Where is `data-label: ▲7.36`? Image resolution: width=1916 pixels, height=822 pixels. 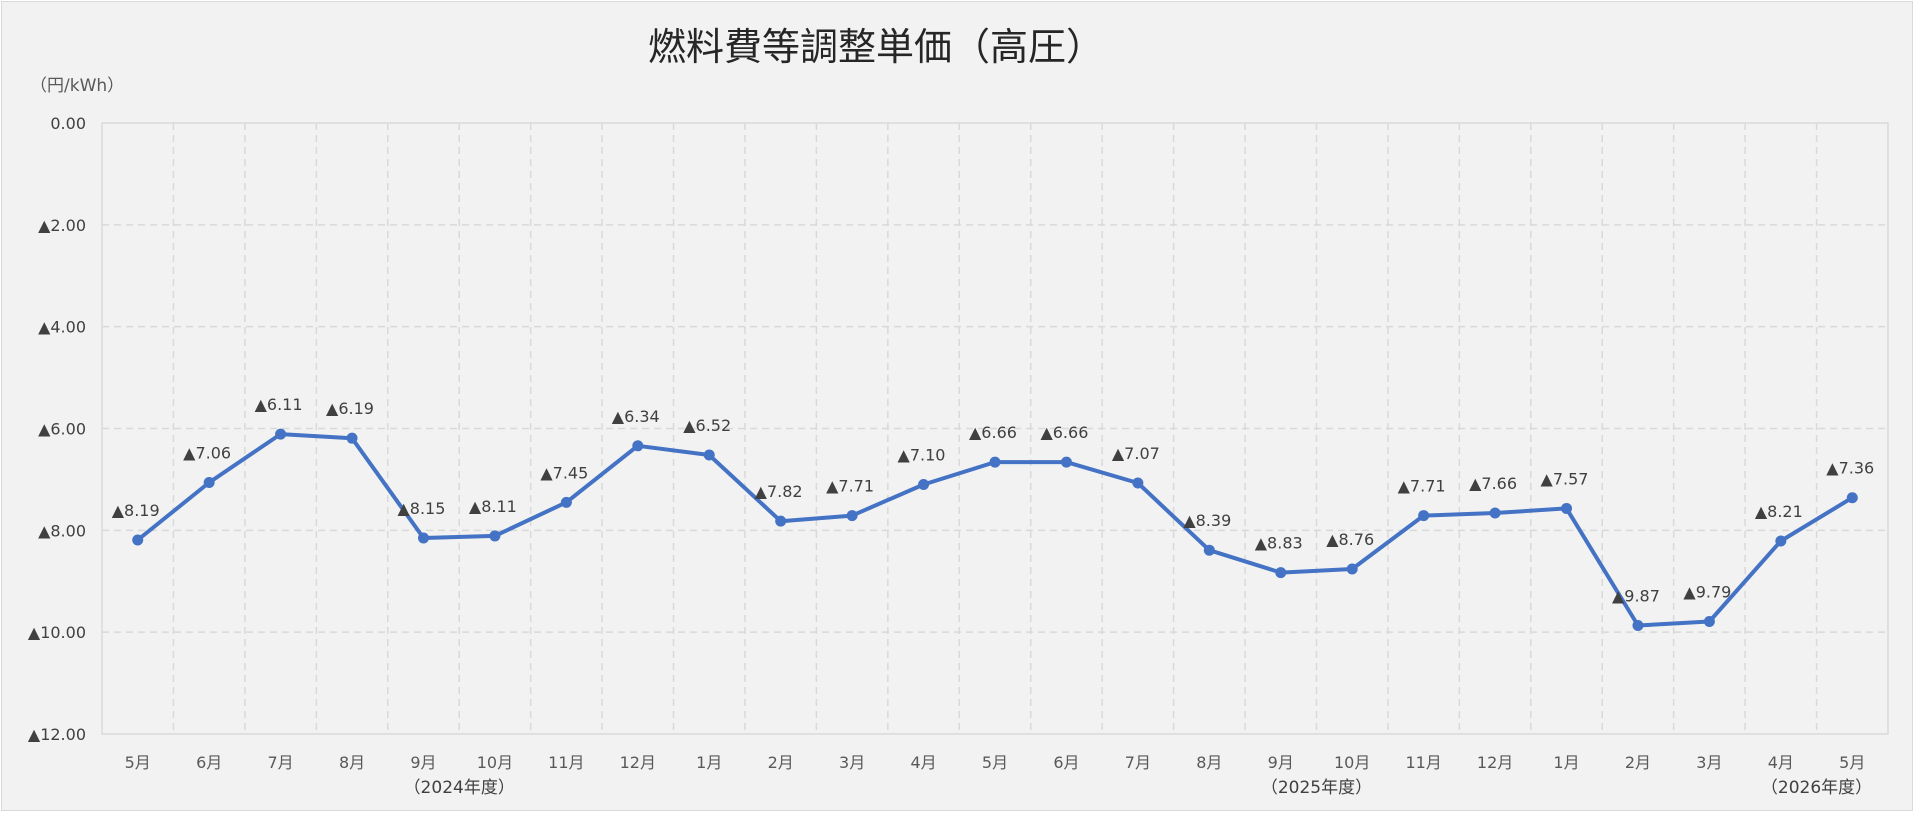
data-label: ▲7.36 is located at coordinates (1850, 468).